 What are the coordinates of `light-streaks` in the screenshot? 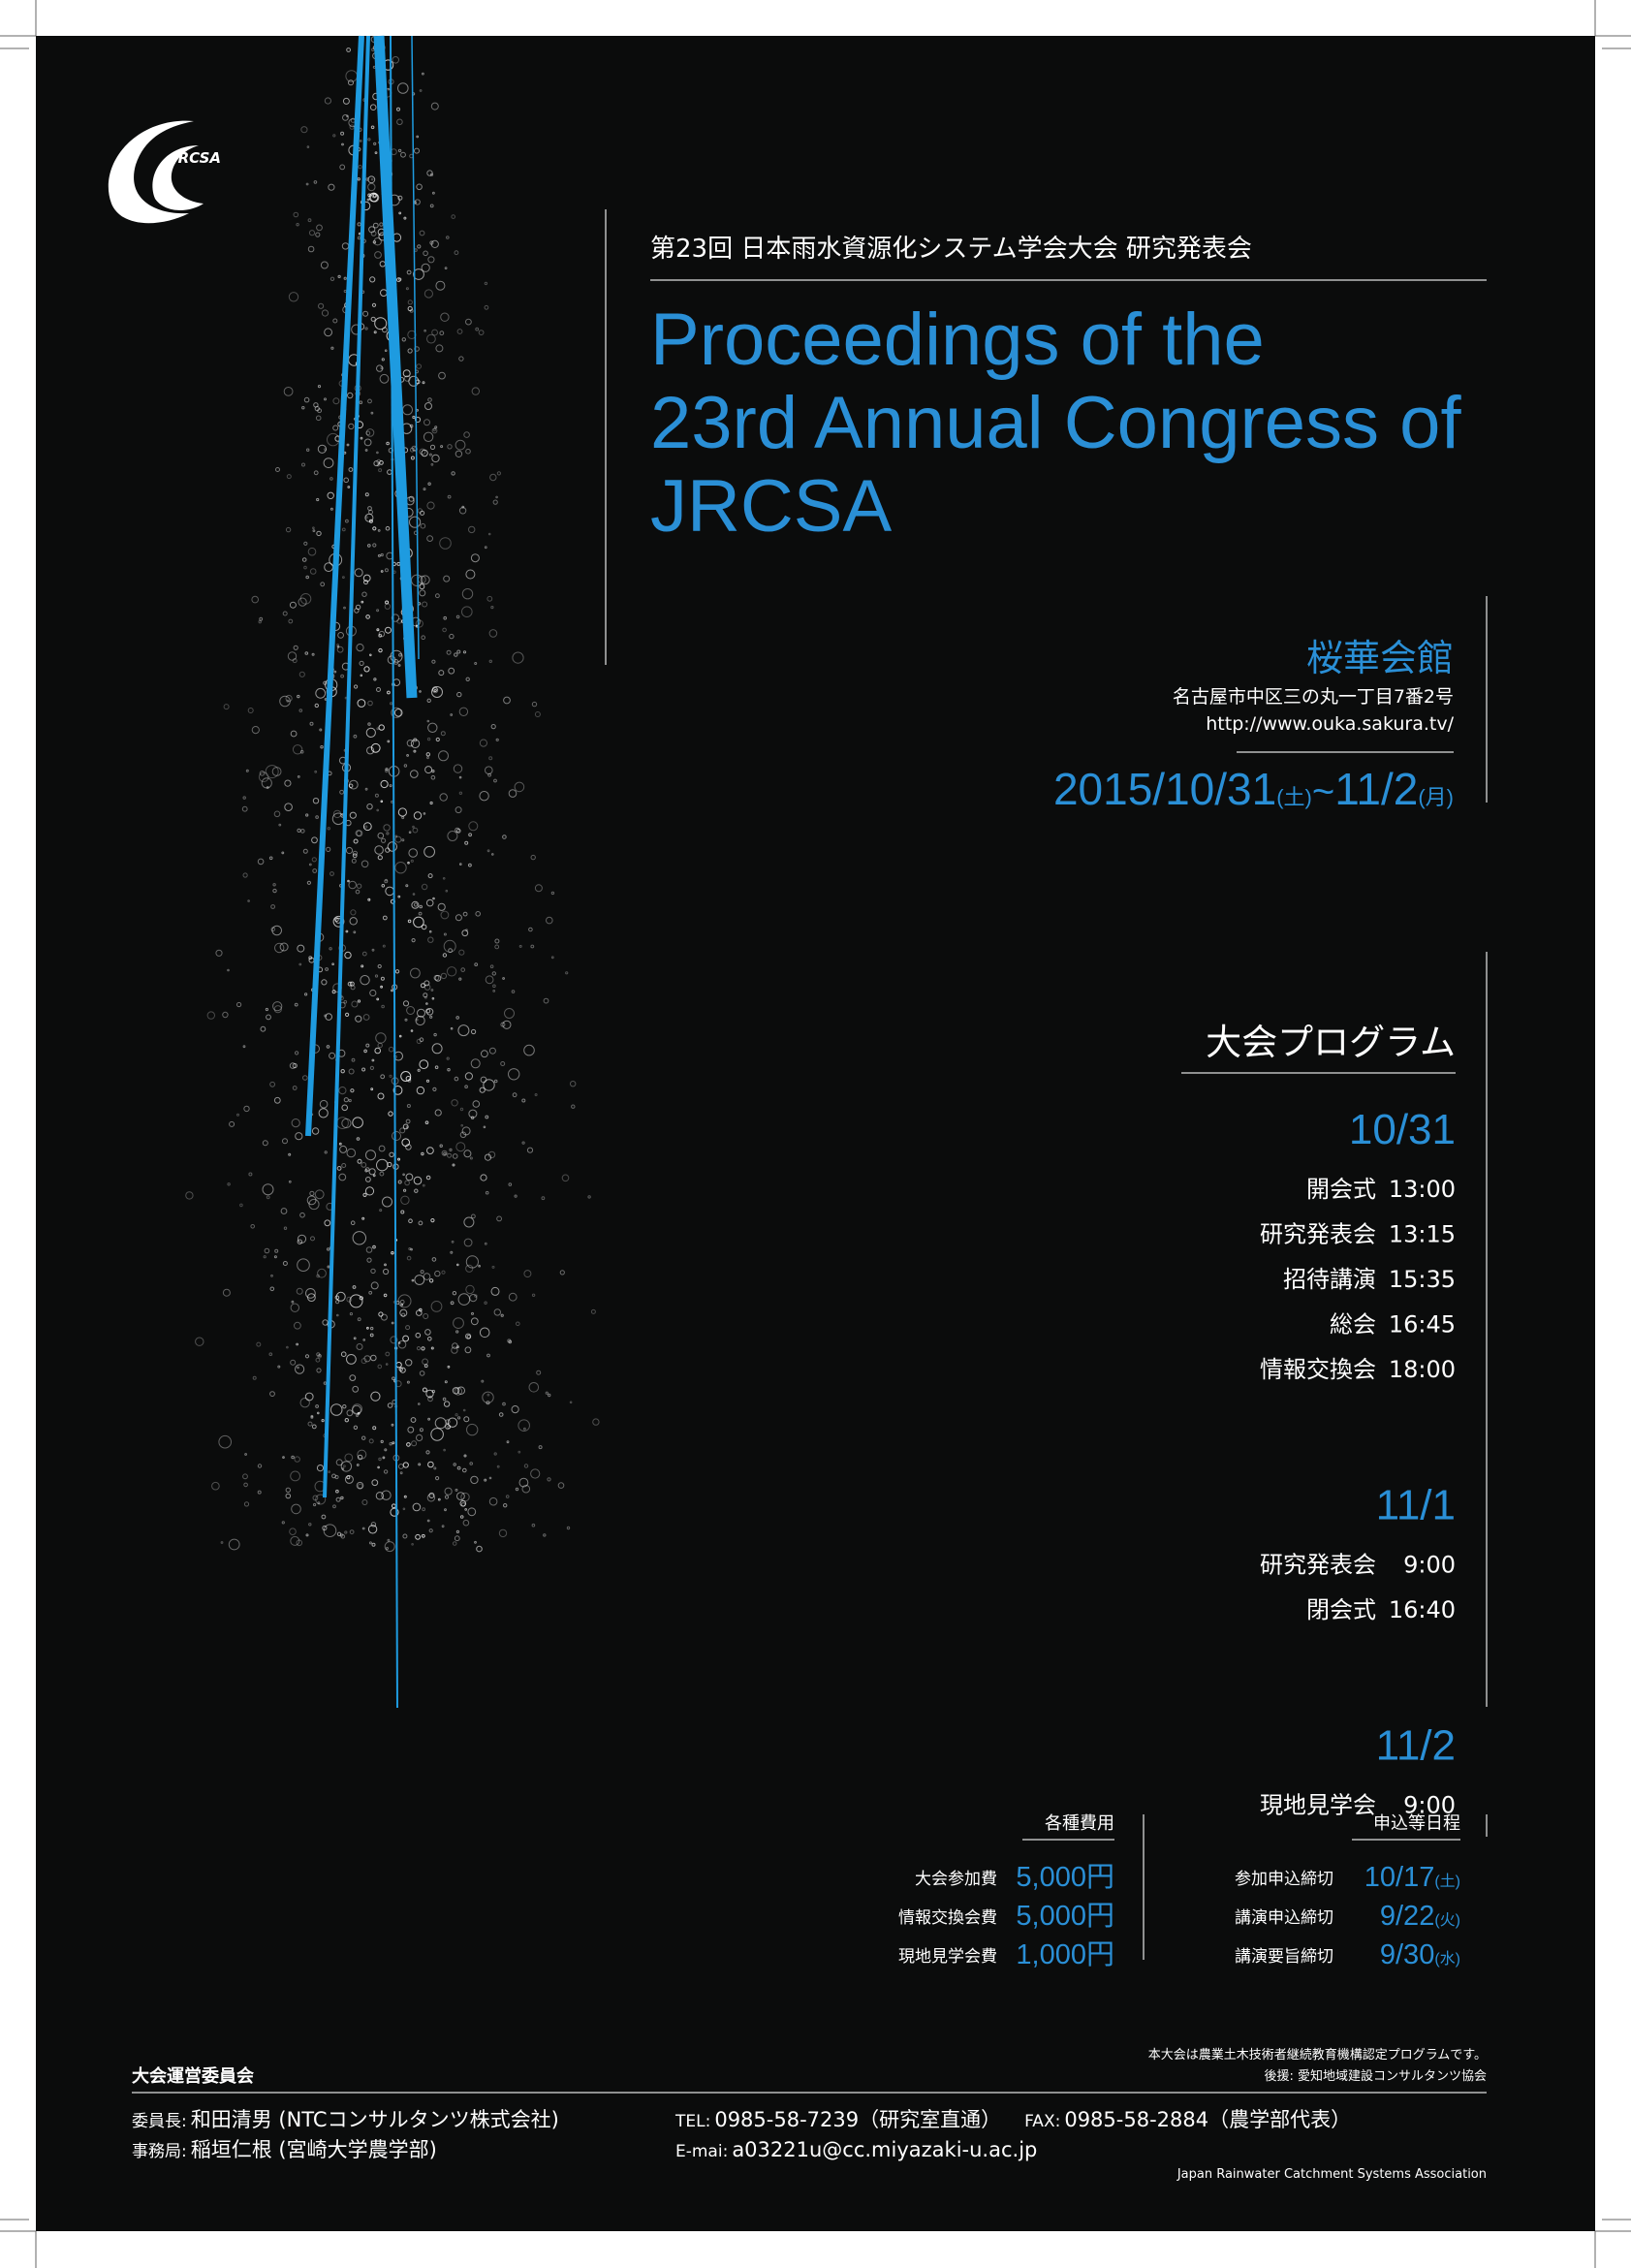 It's located at (363, 872).